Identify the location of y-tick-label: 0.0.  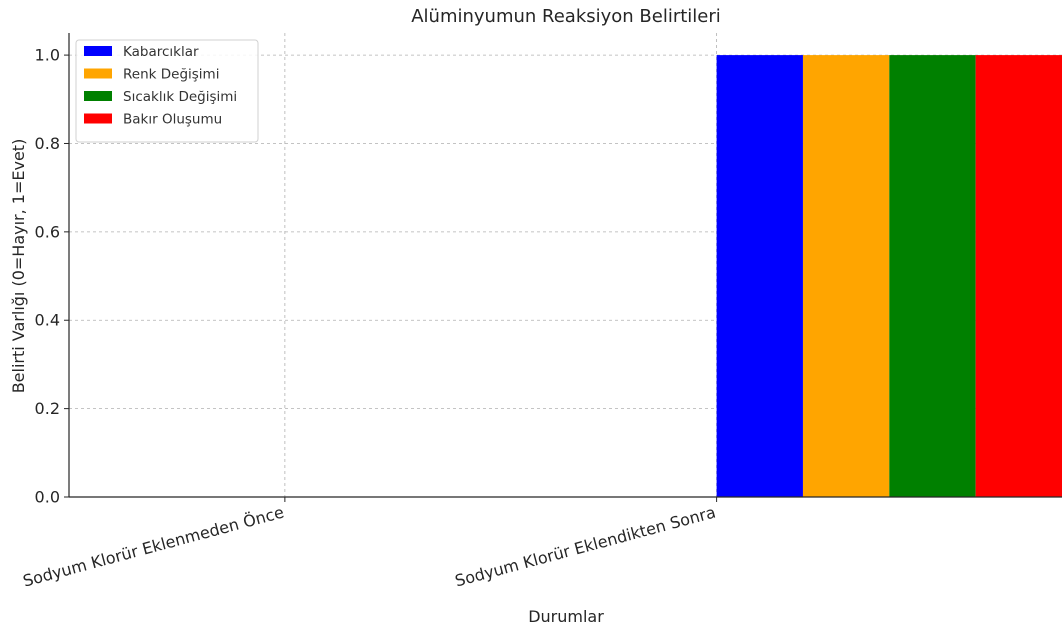
(47, 497).